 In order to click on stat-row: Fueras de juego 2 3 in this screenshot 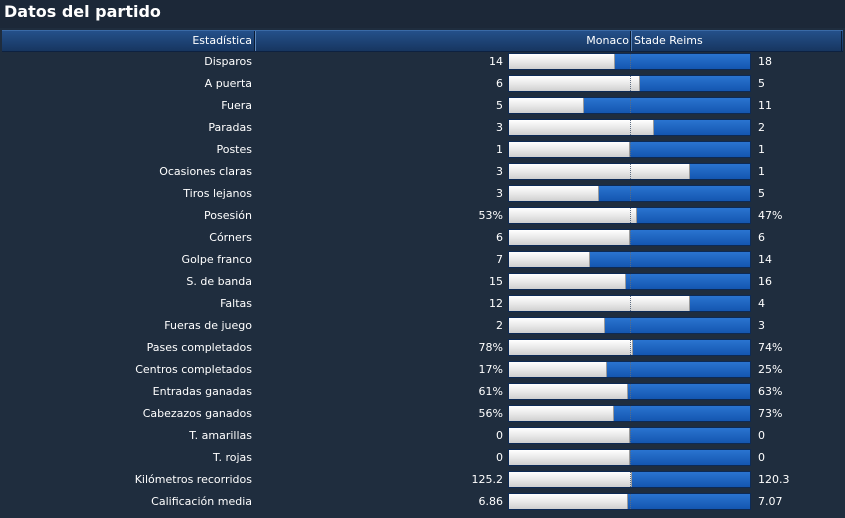, I will do `click(422, 326)`.